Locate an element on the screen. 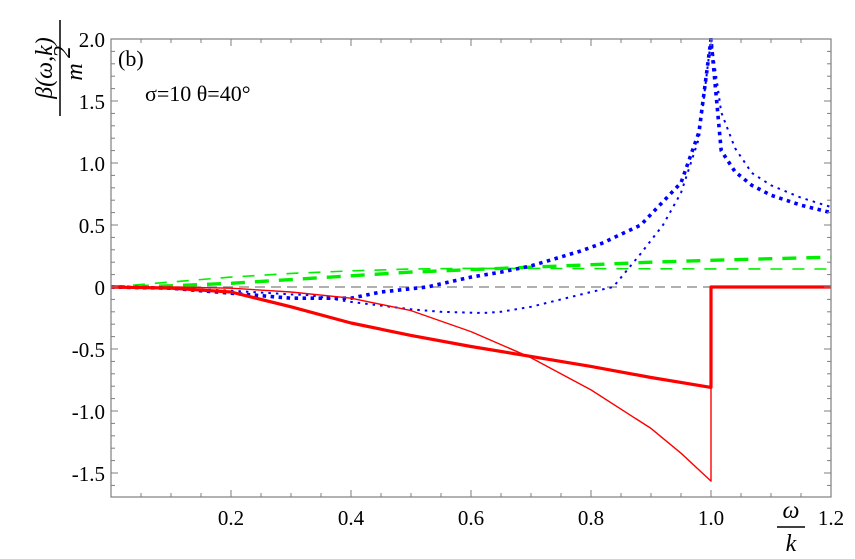 The width and height of the screenshot is (855, 559). y-tick-label: -0.5 is located at coordinates (88, 350).